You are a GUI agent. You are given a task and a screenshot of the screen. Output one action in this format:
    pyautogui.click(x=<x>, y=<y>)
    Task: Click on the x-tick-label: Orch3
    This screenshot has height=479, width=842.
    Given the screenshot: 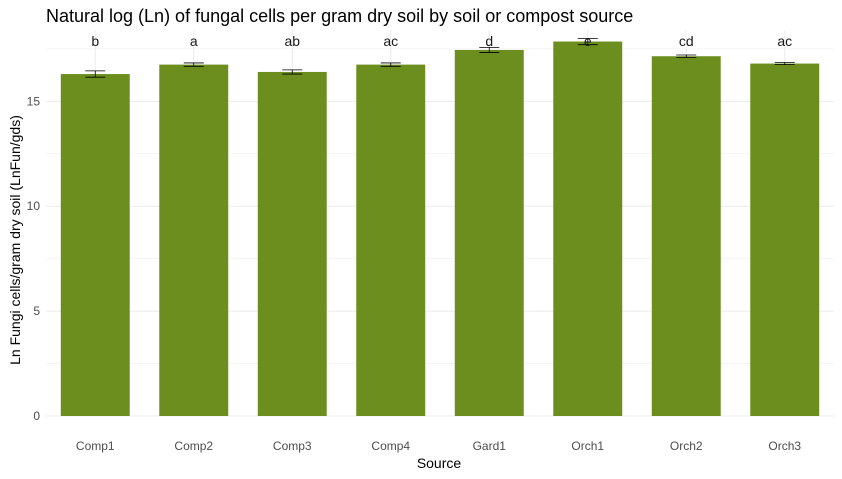 What is the action you would take?
    pyautogui.click(x=784, y=446)
    